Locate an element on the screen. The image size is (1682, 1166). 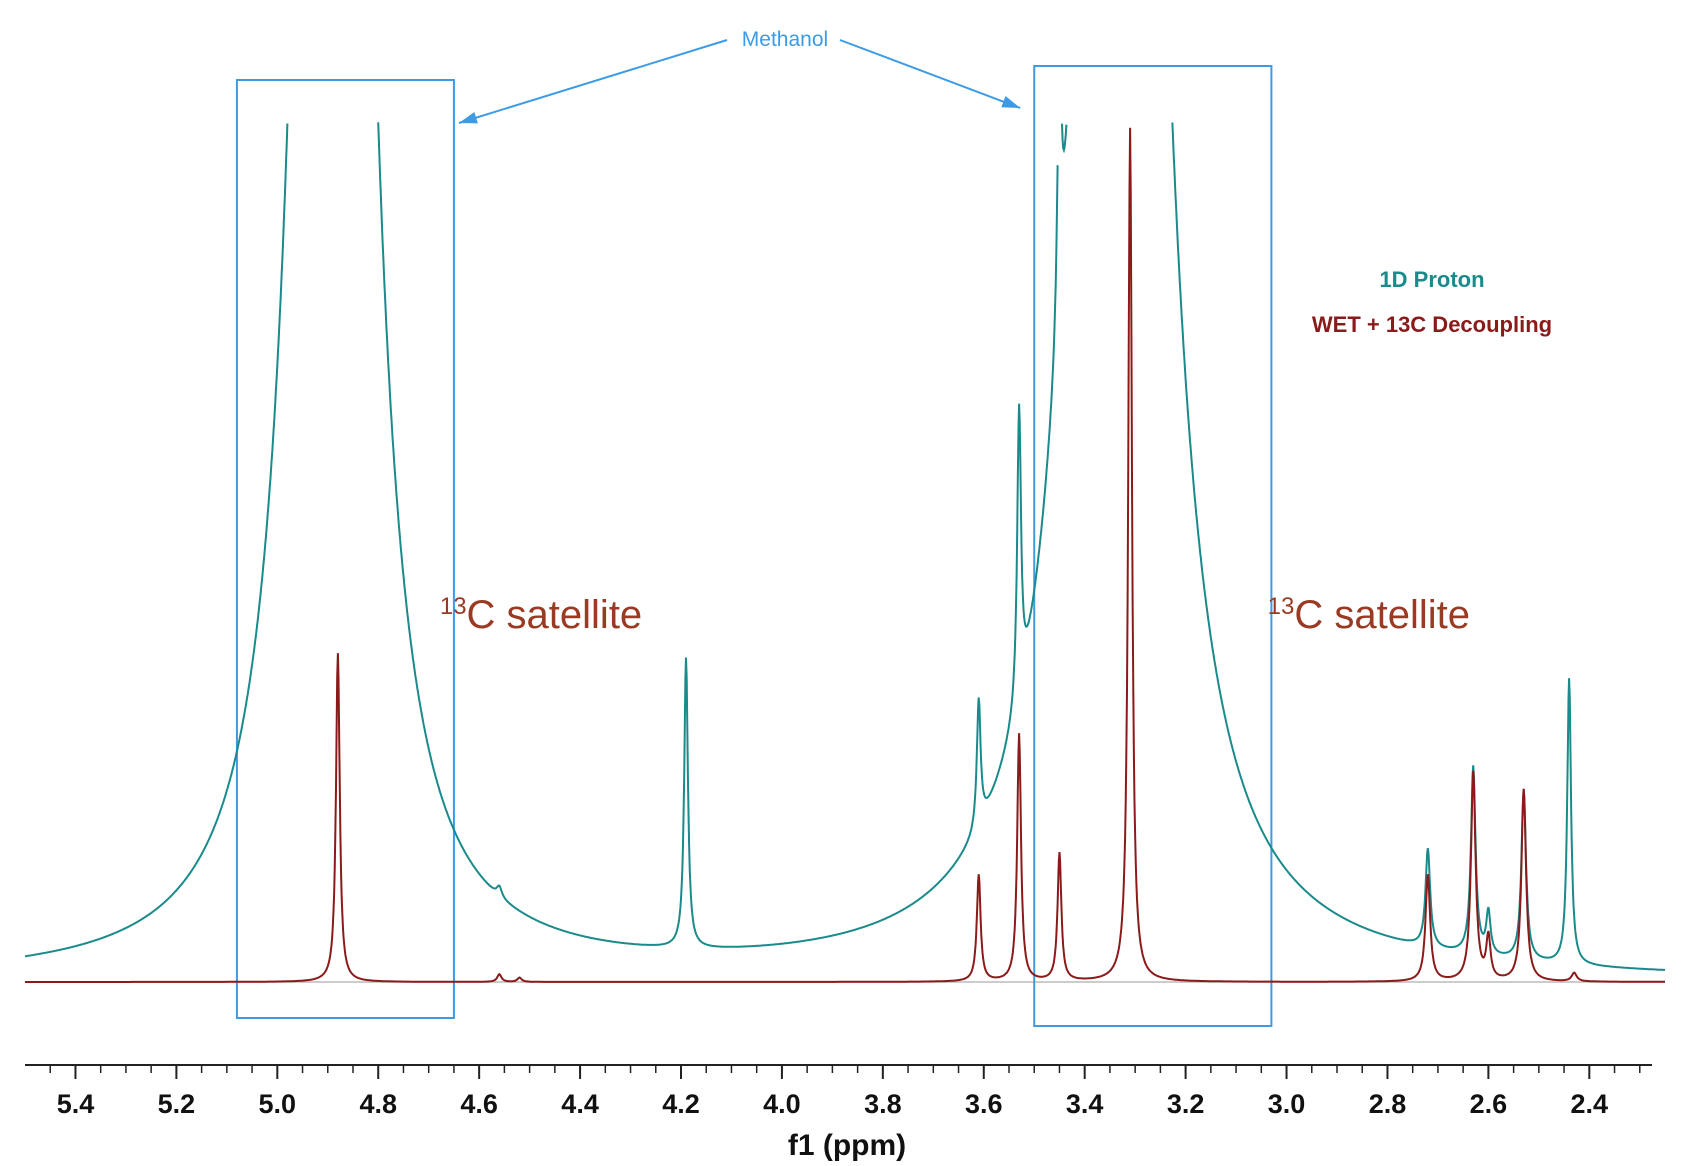
x-tick-label: 5.4 is located at coordinates (76, 1104).